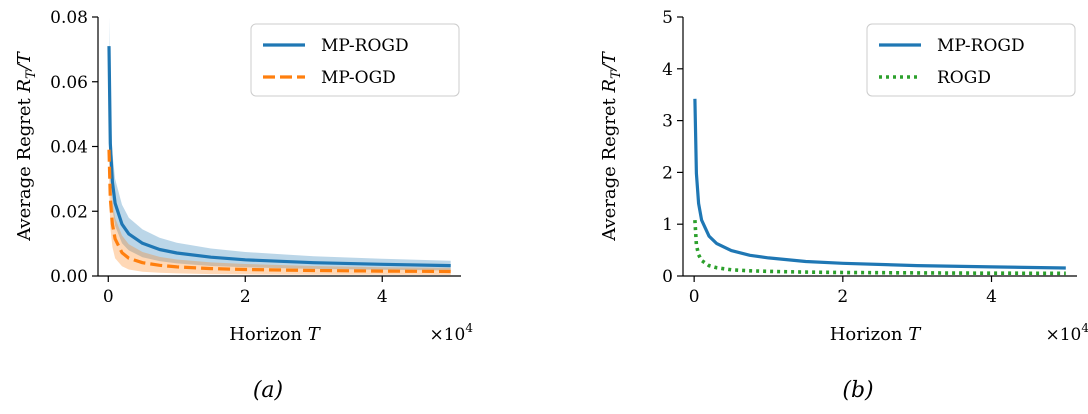 The height and width of the screenshot is (414, 1088). What do you see at coordinates (268, 390) in the screenshot?
I see `panel-a-caption: (a)` at bounding box center [268, 390].